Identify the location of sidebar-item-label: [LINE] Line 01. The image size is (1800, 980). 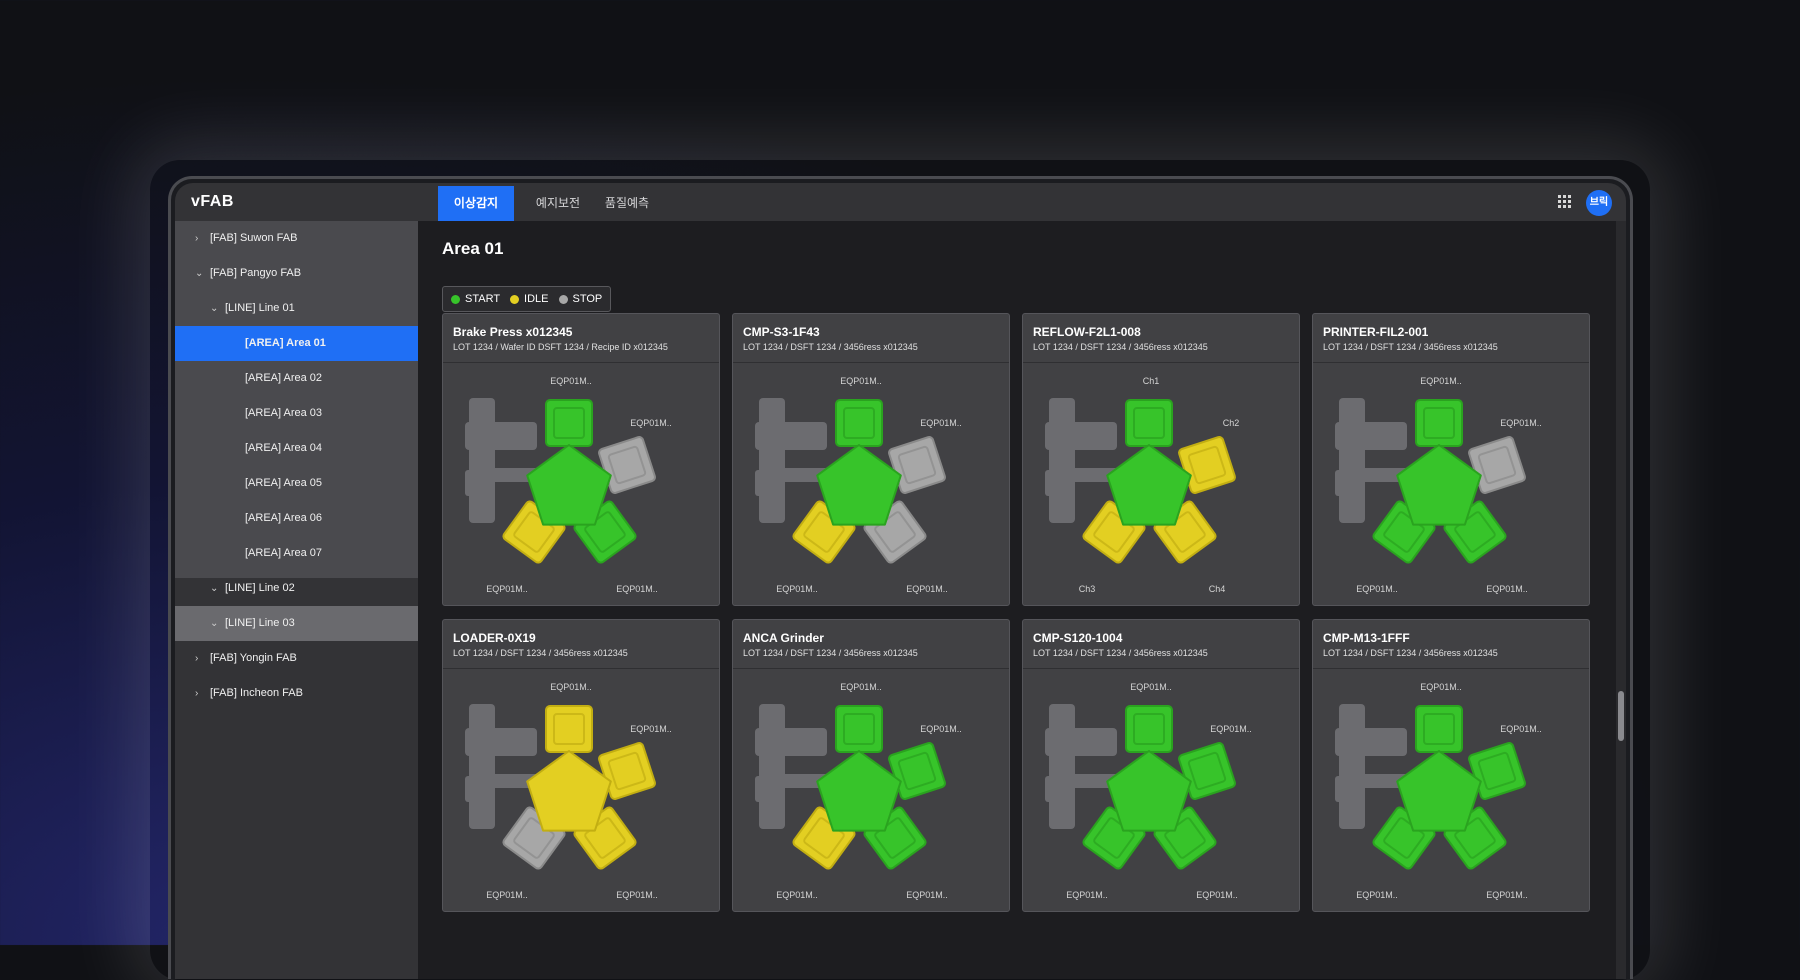
(260, 308).